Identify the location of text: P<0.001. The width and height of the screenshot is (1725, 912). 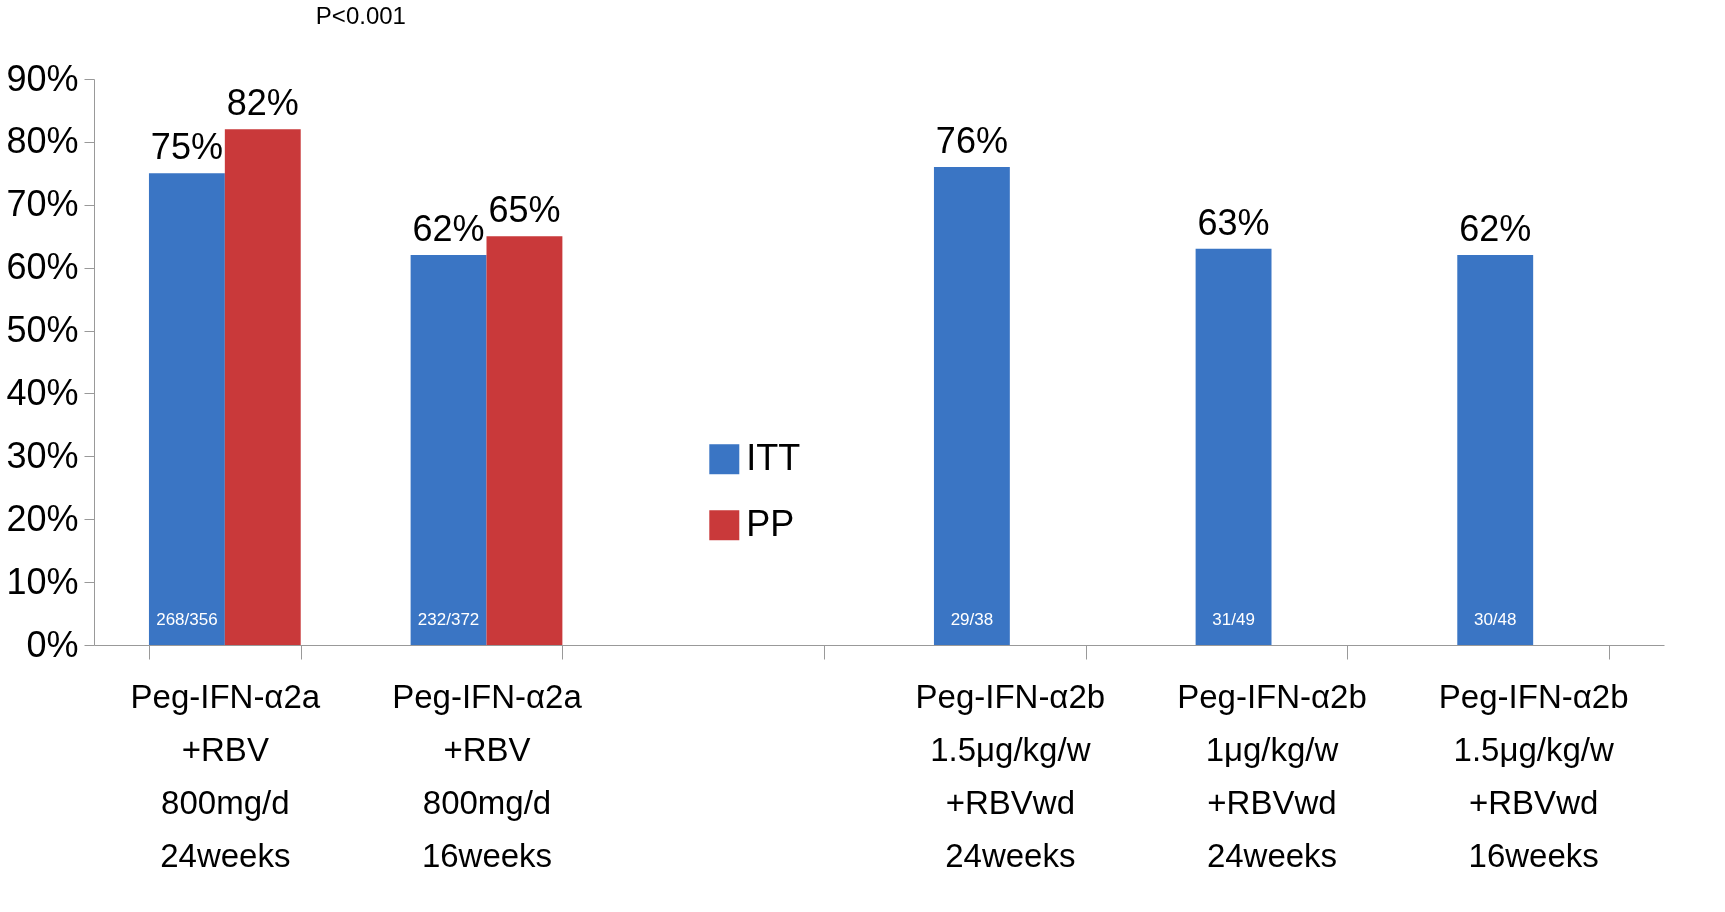
(360, 15).